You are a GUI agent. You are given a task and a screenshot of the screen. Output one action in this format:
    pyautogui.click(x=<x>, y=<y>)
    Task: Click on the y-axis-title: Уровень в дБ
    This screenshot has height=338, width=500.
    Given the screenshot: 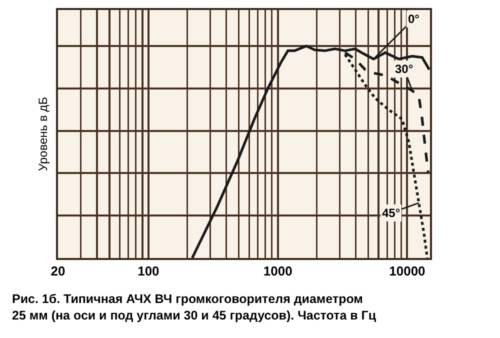 What is the action you would take?
    pyautogui.click(x=43, y=134)
    